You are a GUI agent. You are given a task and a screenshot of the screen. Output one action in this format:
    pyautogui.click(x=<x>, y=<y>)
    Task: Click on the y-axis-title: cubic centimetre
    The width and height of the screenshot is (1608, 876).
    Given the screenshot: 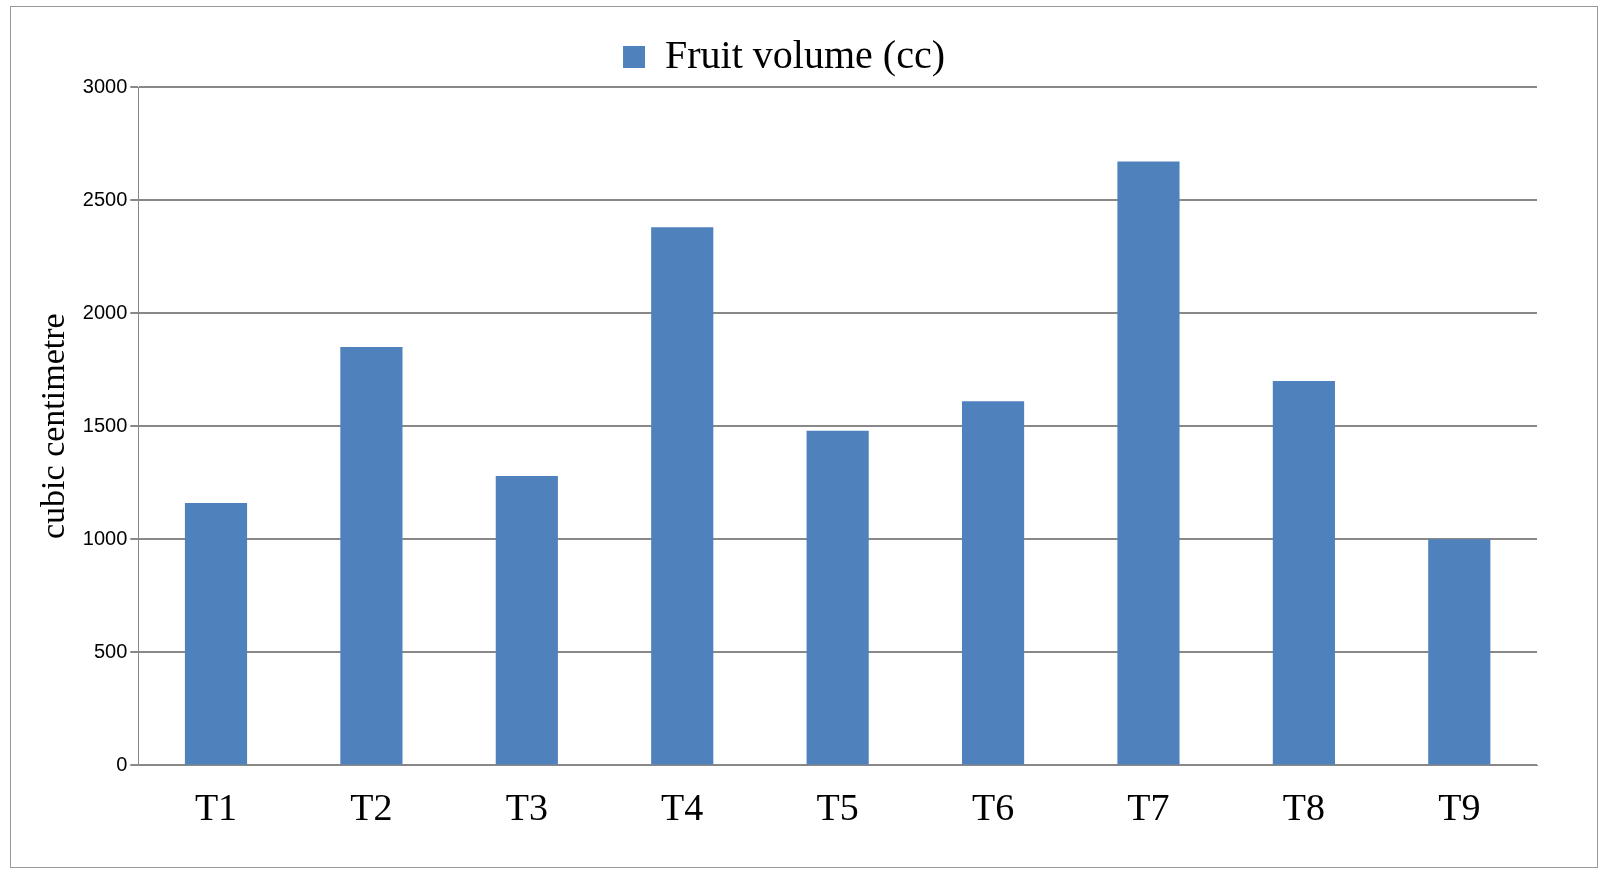 What is the action you would take?
    pyautogui.click(x=53, y=426)
    